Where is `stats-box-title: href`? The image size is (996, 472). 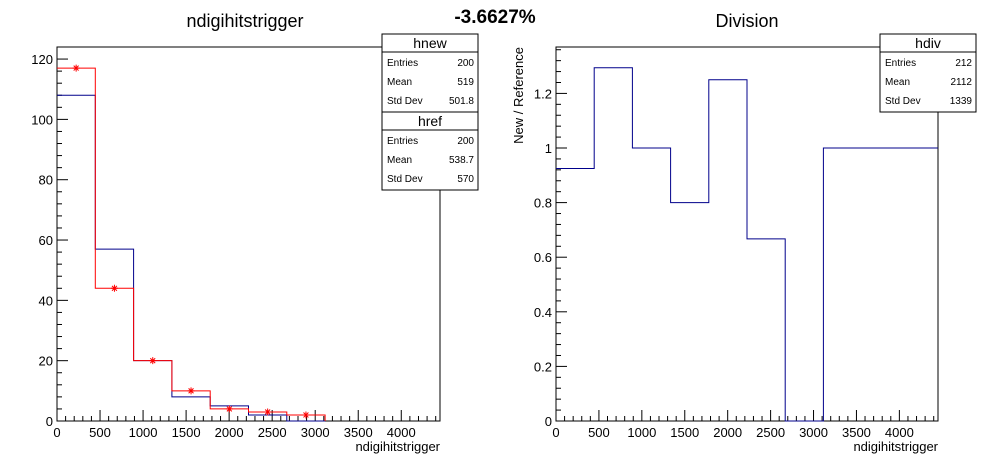
stats-box-title: href is located at coordinates (430, 121).